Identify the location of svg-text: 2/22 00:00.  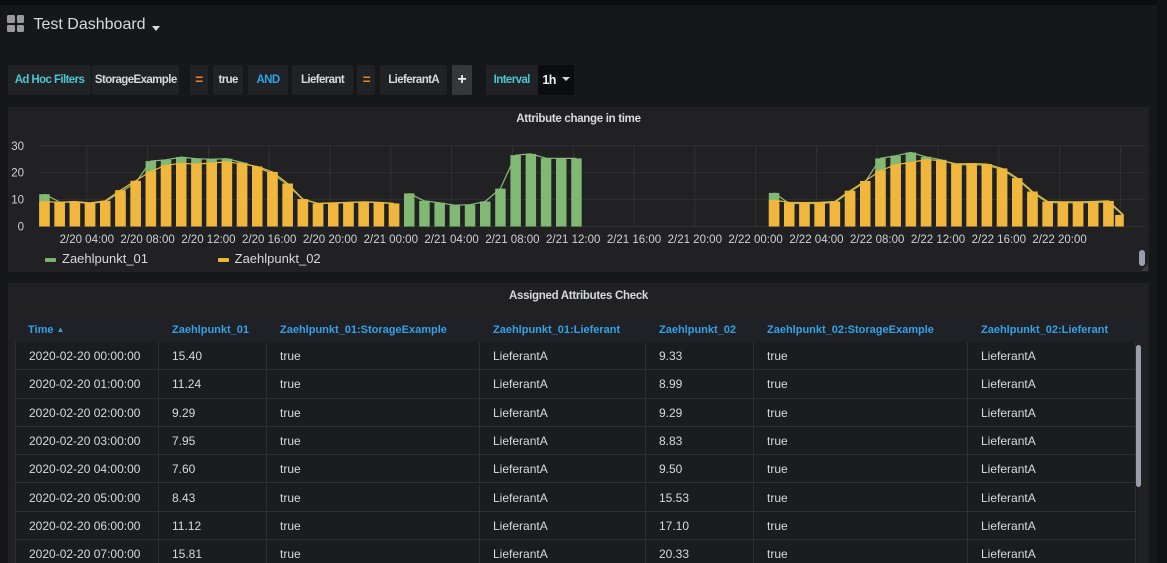
(755, 240).